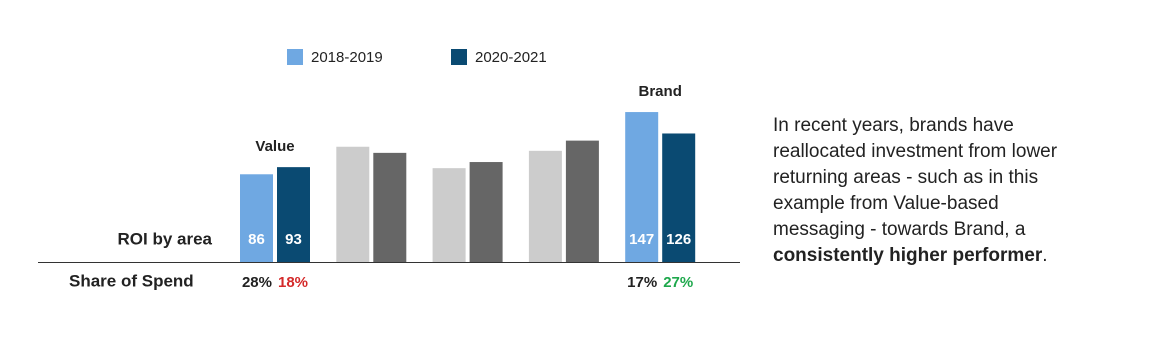 The height and width of the screenshot is (346, 1163). Describe the element at coordinates (165, 238) in the screenshot. I see `row-label: ROI by area` at that location.